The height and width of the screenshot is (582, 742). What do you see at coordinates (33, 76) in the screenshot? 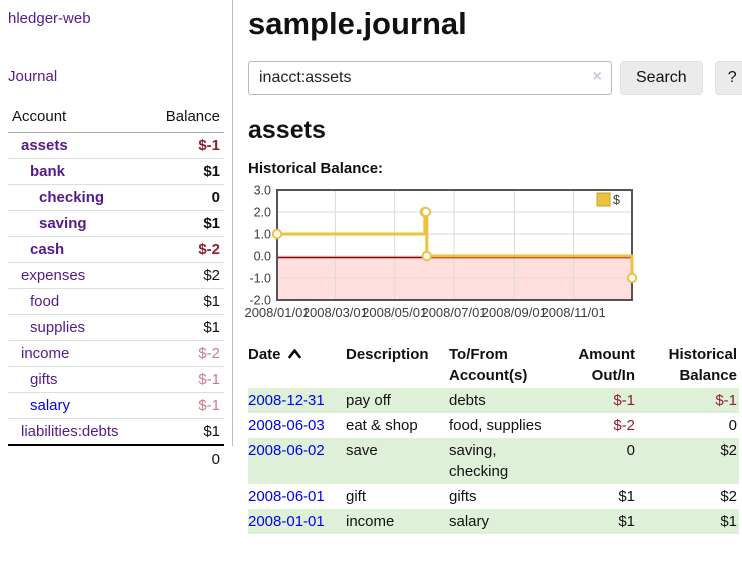
I see `nav-journal-link: Journal` at bounding box center [33, 76].